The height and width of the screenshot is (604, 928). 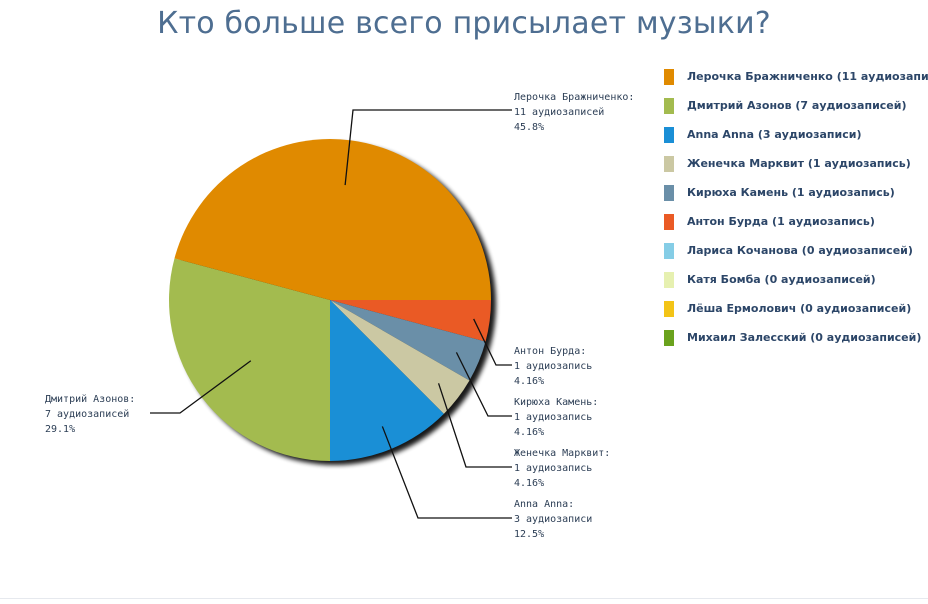 I want to click on callout-line-женечка-марквит, so click(x=474, y=425).